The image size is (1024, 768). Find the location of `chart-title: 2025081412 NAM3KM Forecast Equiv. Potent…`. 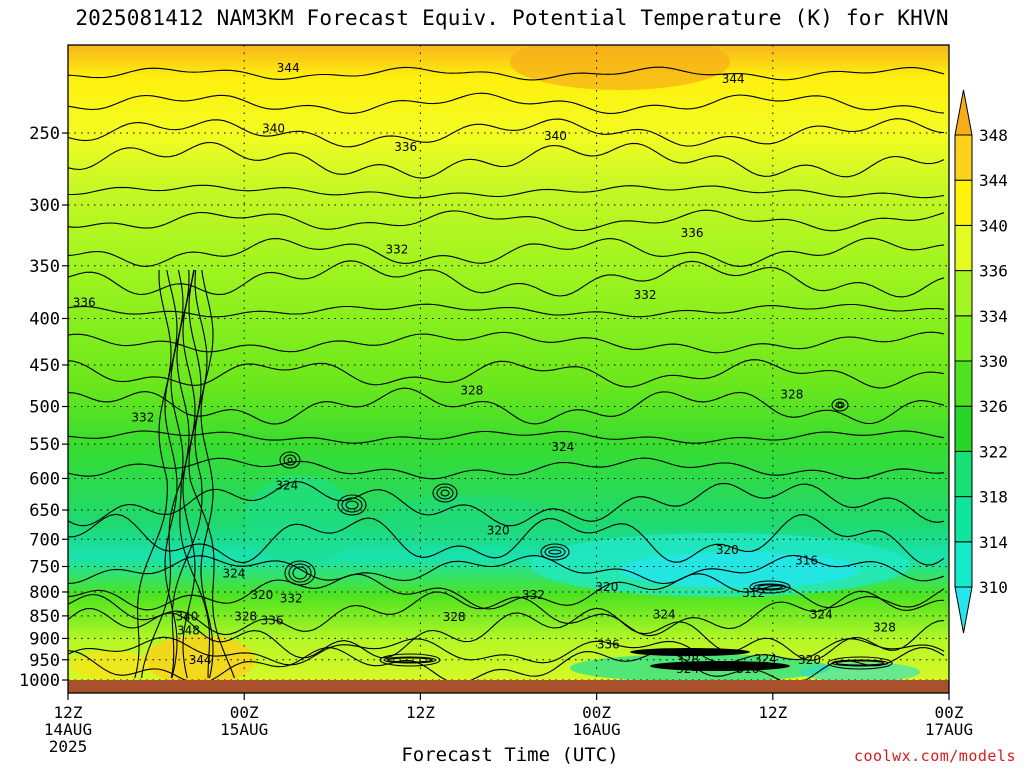

chart-title: 2025081412 NAM3KM Forecast Equiv. Potent… is located at coordinates (512, 18).